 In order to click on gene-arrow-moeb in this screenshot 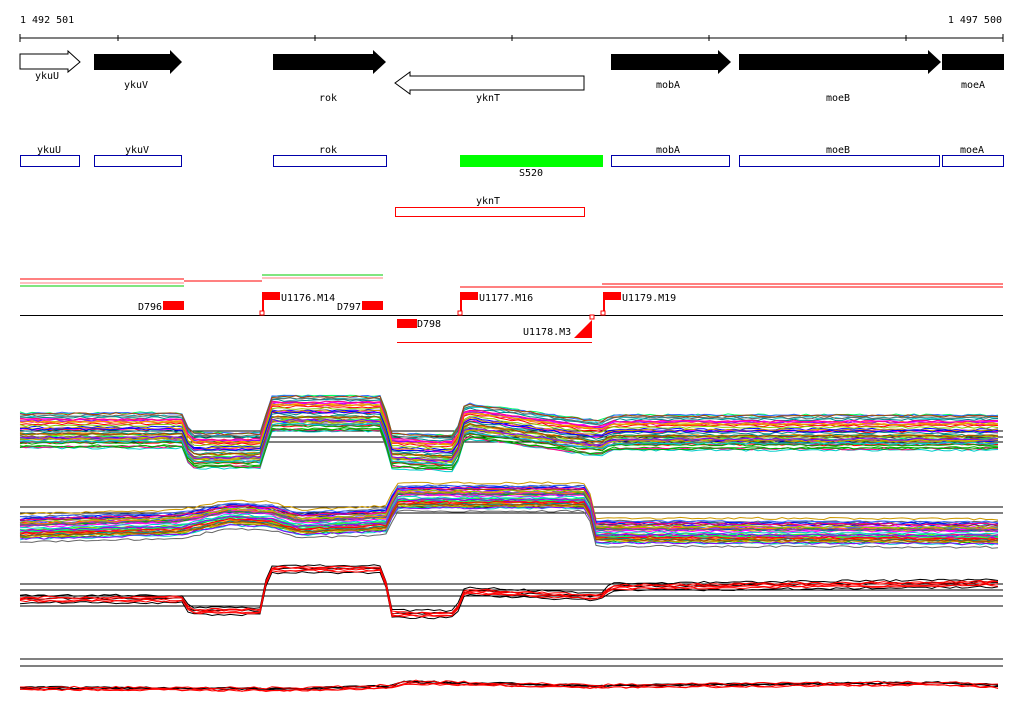, I will do `click(840, 62)`.